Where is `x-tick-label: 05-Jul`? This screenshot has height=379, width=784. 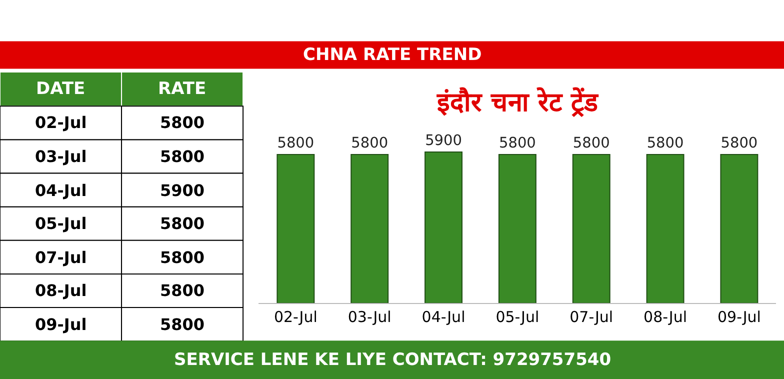
x-tick-label: 05-Jul is located at coordinates (518, 317).